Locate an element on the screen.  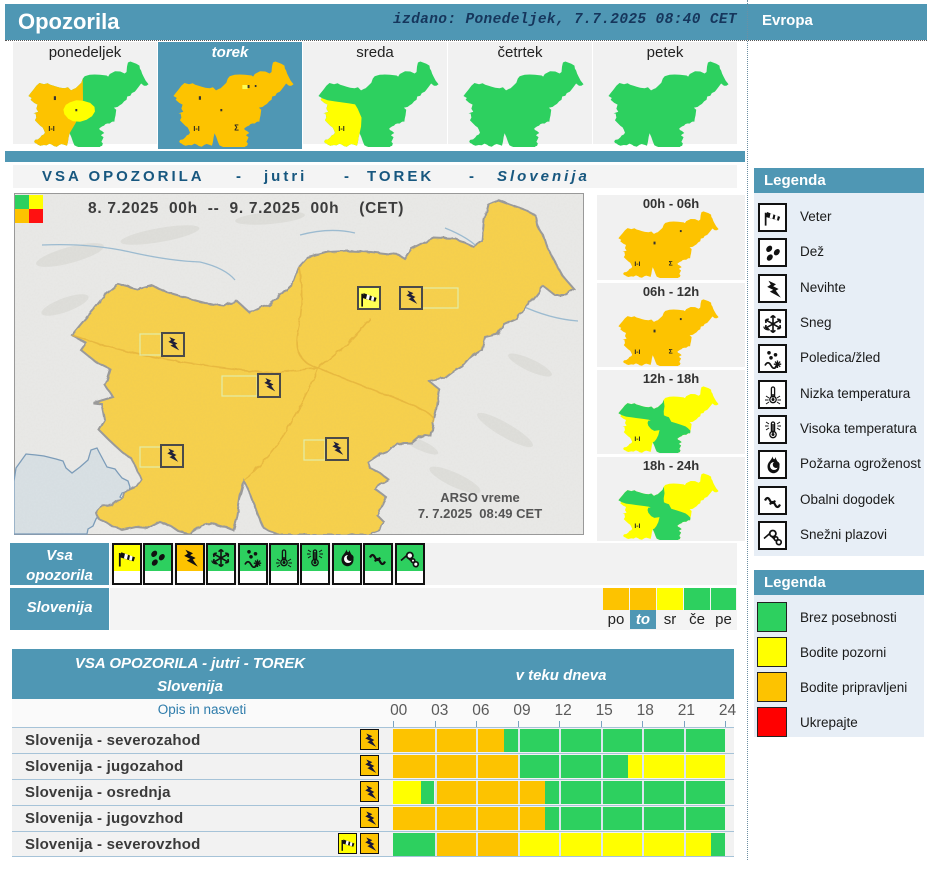
svg-text: ARSO vreme is located at coordinates (479, 497).